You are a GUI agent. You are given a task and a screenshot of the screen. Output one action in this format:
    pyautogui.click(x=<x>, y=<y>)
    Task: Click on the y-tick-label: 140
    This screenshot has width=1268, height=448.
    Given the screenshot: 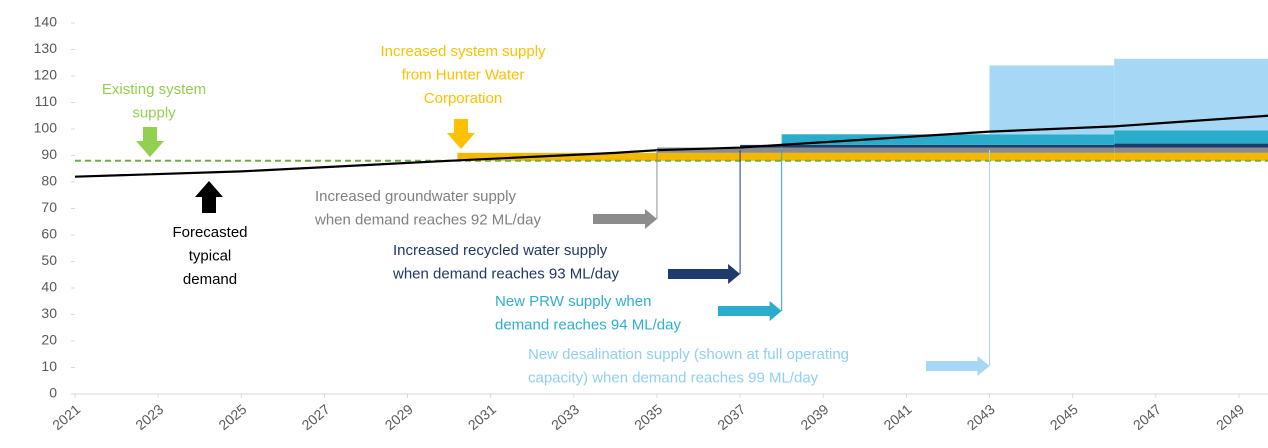 What is the action you would take?
    pyautogui.click(x=46, y=22)
    